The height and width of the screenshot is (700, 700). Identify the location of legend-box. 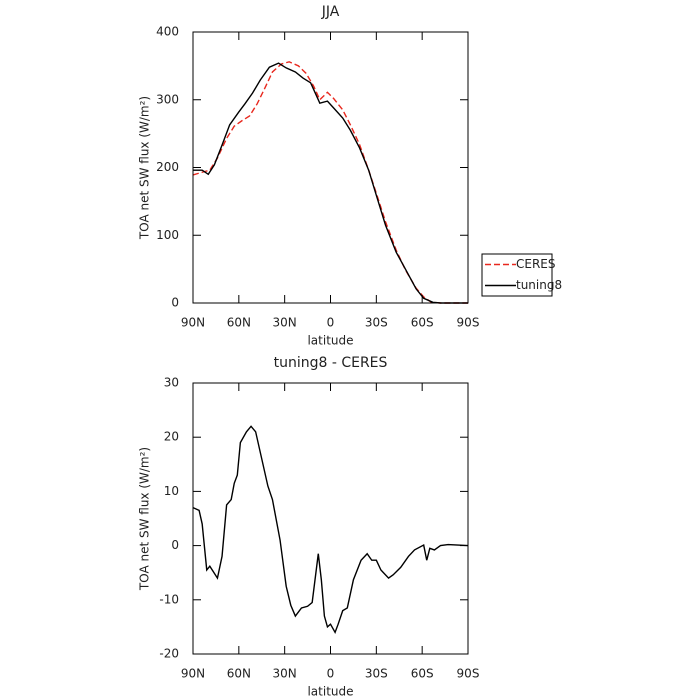
(517, 275).